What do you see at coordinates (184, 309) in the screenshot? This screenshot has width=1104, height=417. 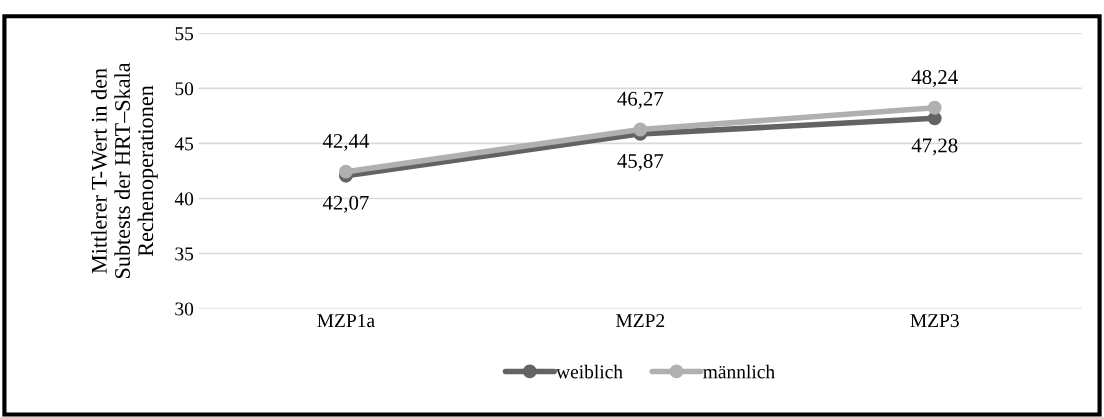 I see `y-tick-label: 30` at bounding box center [184, 309].